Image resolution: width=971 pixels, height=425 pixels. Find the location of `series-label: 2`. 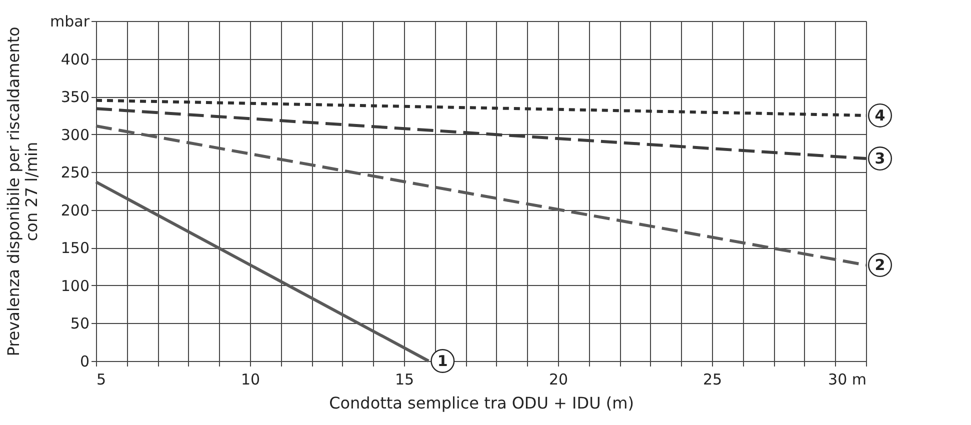

series-label: 2 is located at coordinates (880, 265).